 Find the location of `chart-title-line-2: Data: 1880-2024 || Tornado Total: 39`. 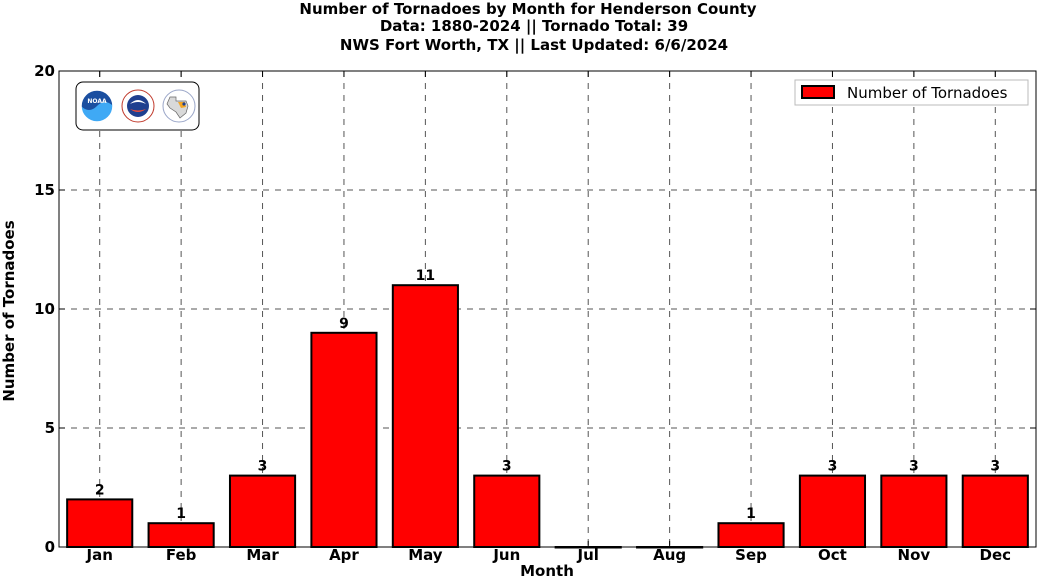

chart-title-line-2: Data: 1880-2024 || Tornado Total: 39 is located at coordinates (534, 26).